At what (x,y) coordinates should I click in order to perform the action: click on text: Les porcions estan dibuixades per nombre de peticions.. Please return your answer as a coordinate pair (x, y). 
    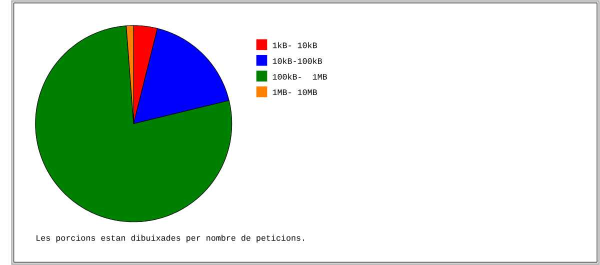
    Looking at the image, I should click on (170, 238).